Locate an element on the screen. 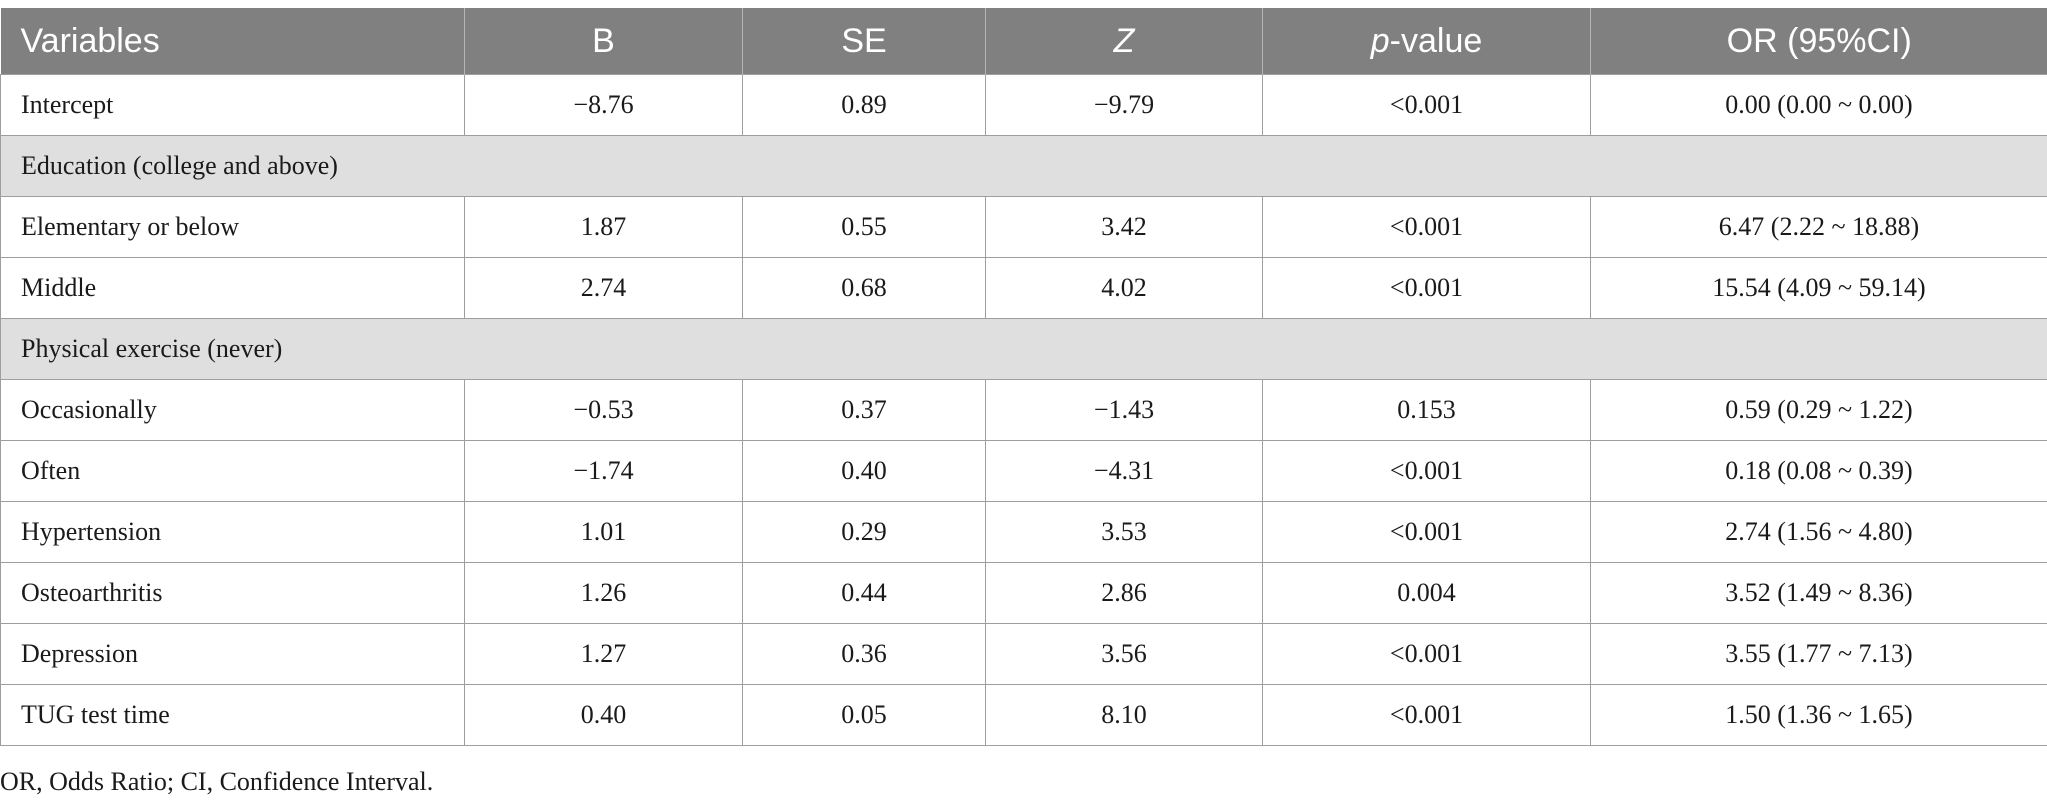 Image resolution: width=2047 pixels, height=810 pixels. z-cell: −4.31 is located at coordinates (1124, 471).